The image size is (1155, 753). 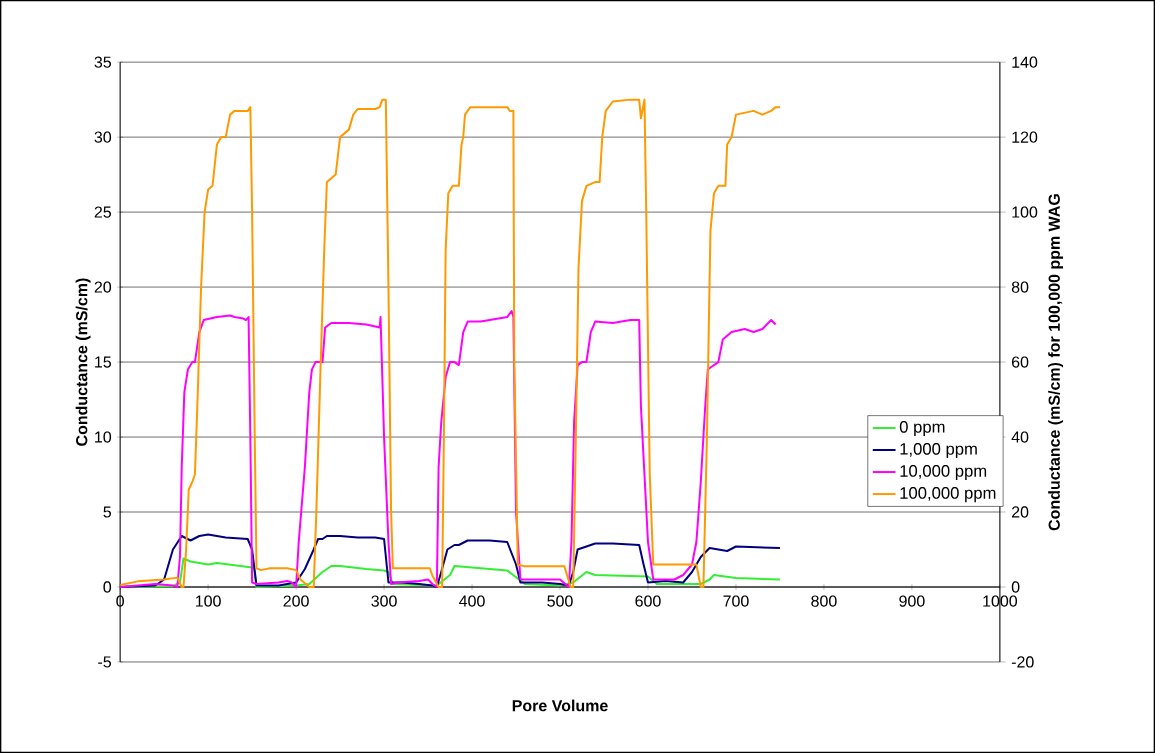 I want to click on y-tick-label: 35, so click(x=103, y=62).